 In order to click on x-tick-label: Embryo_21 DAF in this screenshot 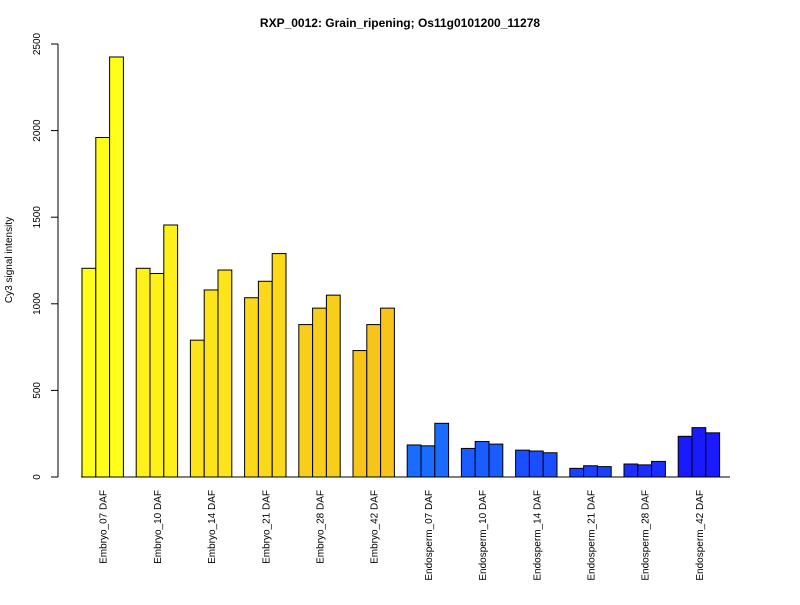, I will do `click(266, 527)`.